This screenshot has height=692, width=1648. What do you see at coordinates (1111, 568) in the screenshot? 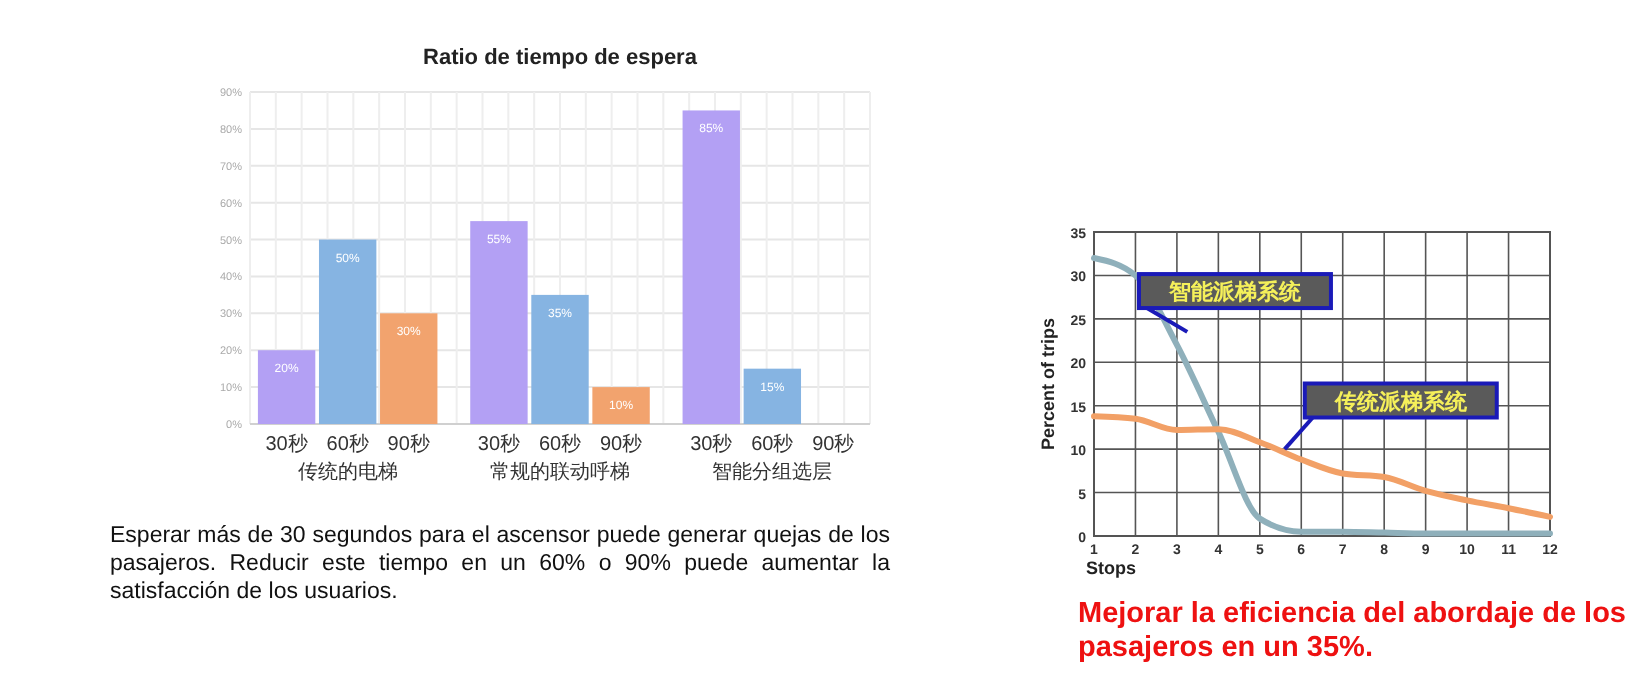
I see `x-axis-title: Stops` at bounding box center [1111, 568].